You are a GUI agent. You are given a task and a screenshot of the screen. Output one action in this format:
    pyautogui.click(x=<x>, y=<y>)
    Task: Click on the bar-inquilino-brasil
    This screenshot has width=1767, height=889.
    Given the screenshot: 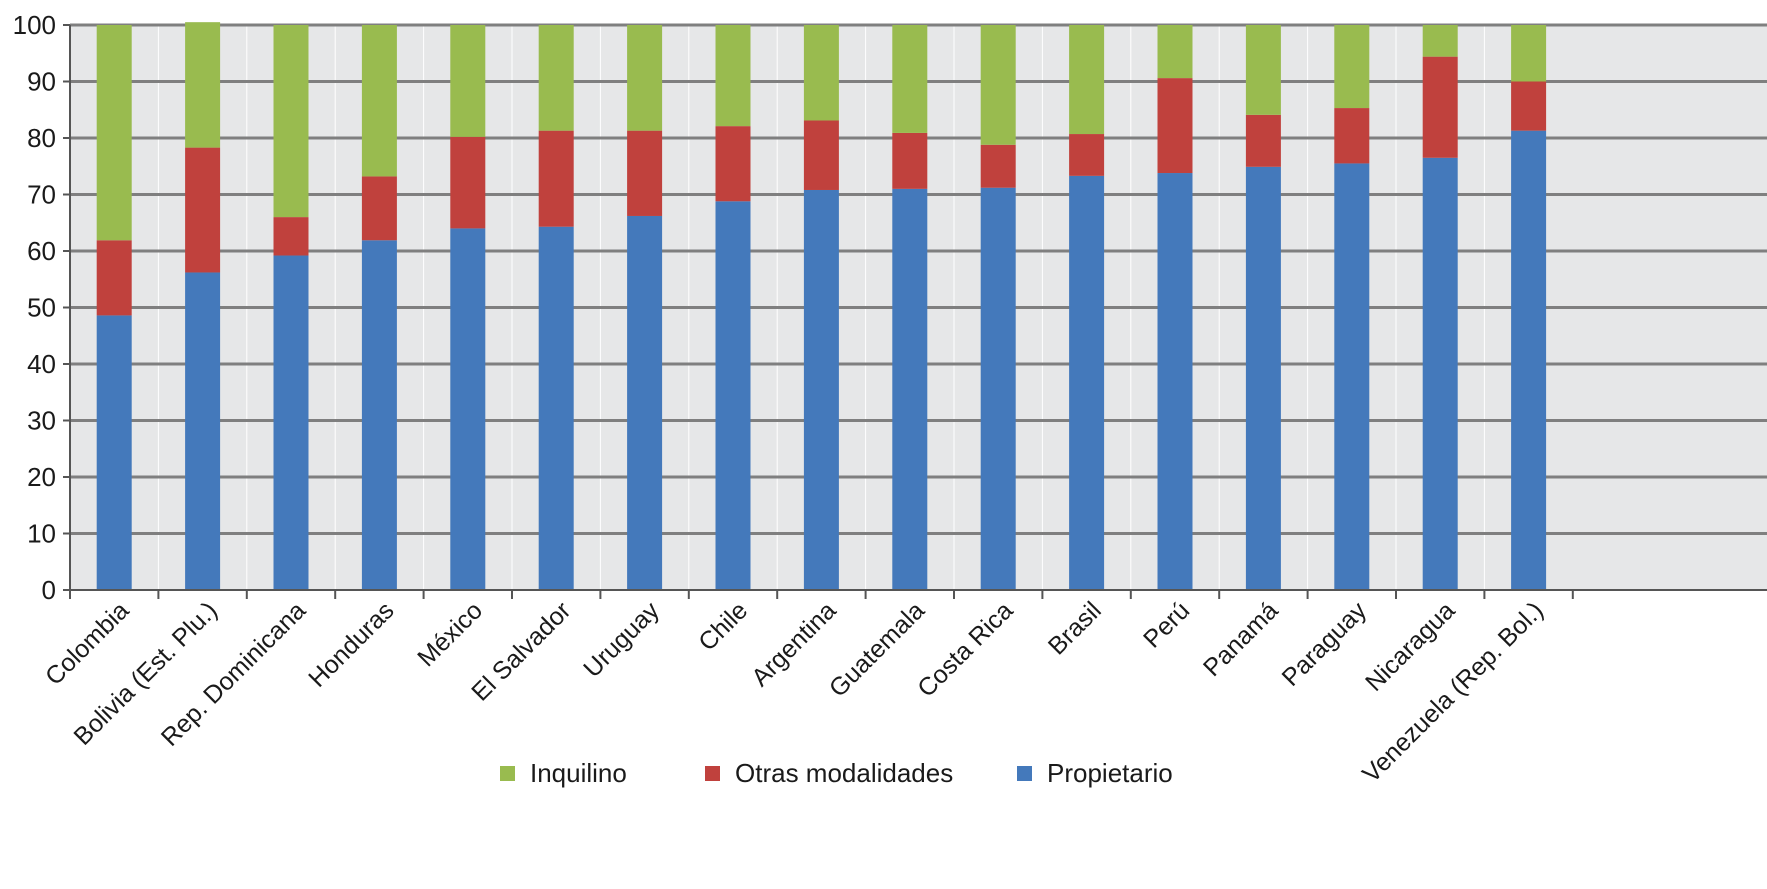 What is the action you would take?
    pyautogui.click(x=1087, y=80)
    